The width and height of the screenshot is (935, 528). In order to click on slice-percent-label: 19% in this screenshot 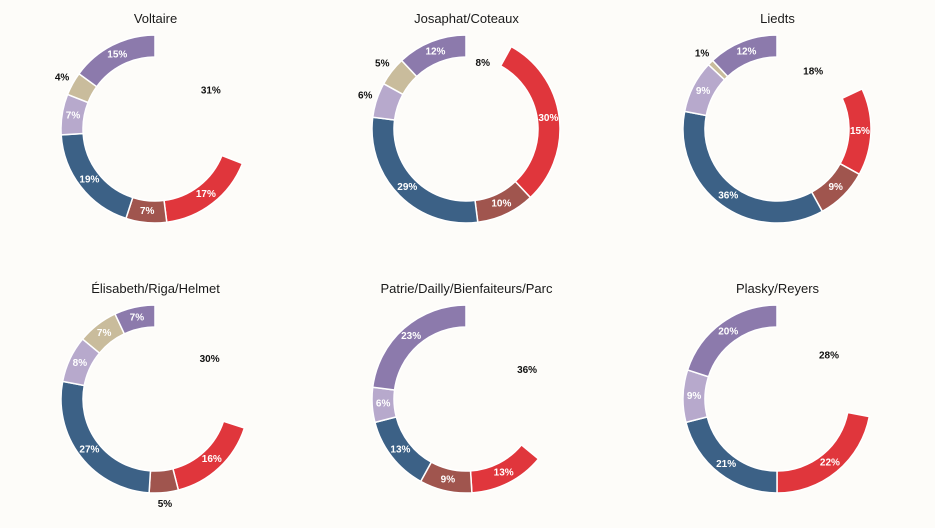, I will do `click(89, 179)`.